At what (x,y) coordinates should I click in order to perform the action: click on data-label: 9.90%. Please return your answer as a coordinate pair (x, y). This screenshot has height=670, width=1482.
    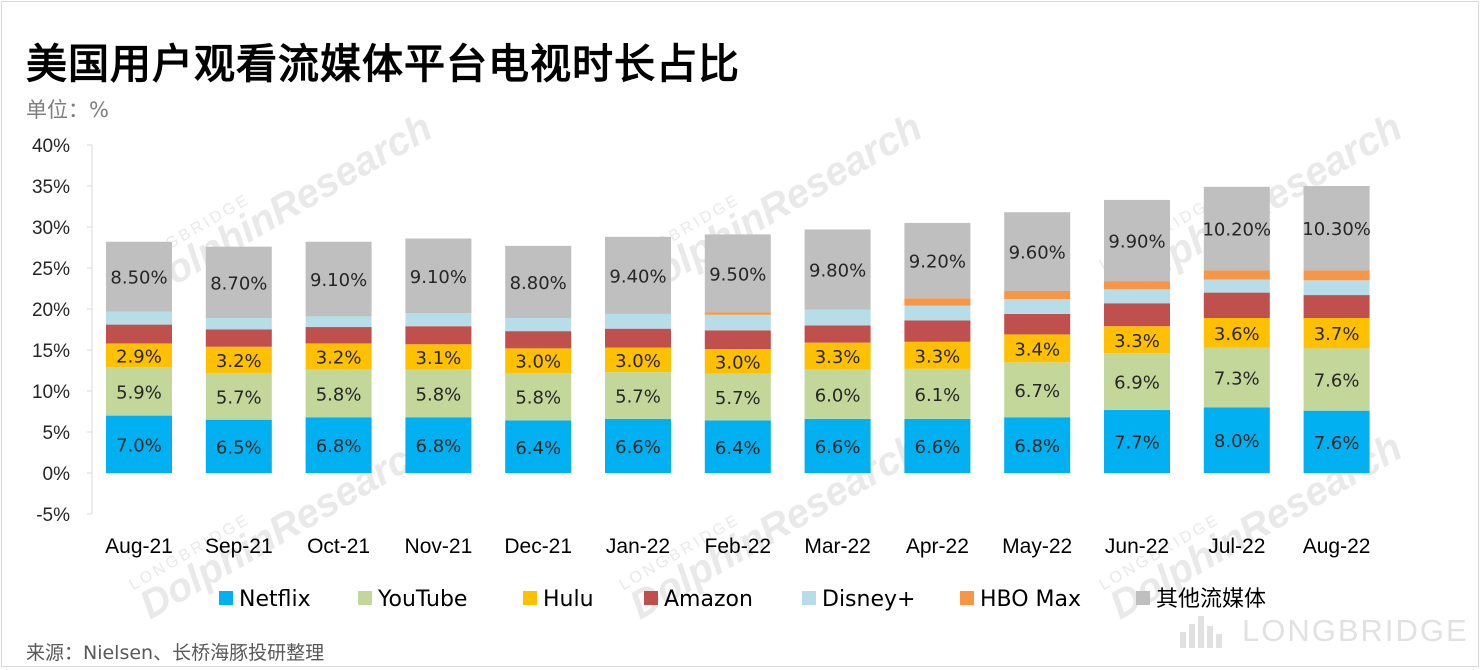
    Looking at the image, I should click on (1136, 242).